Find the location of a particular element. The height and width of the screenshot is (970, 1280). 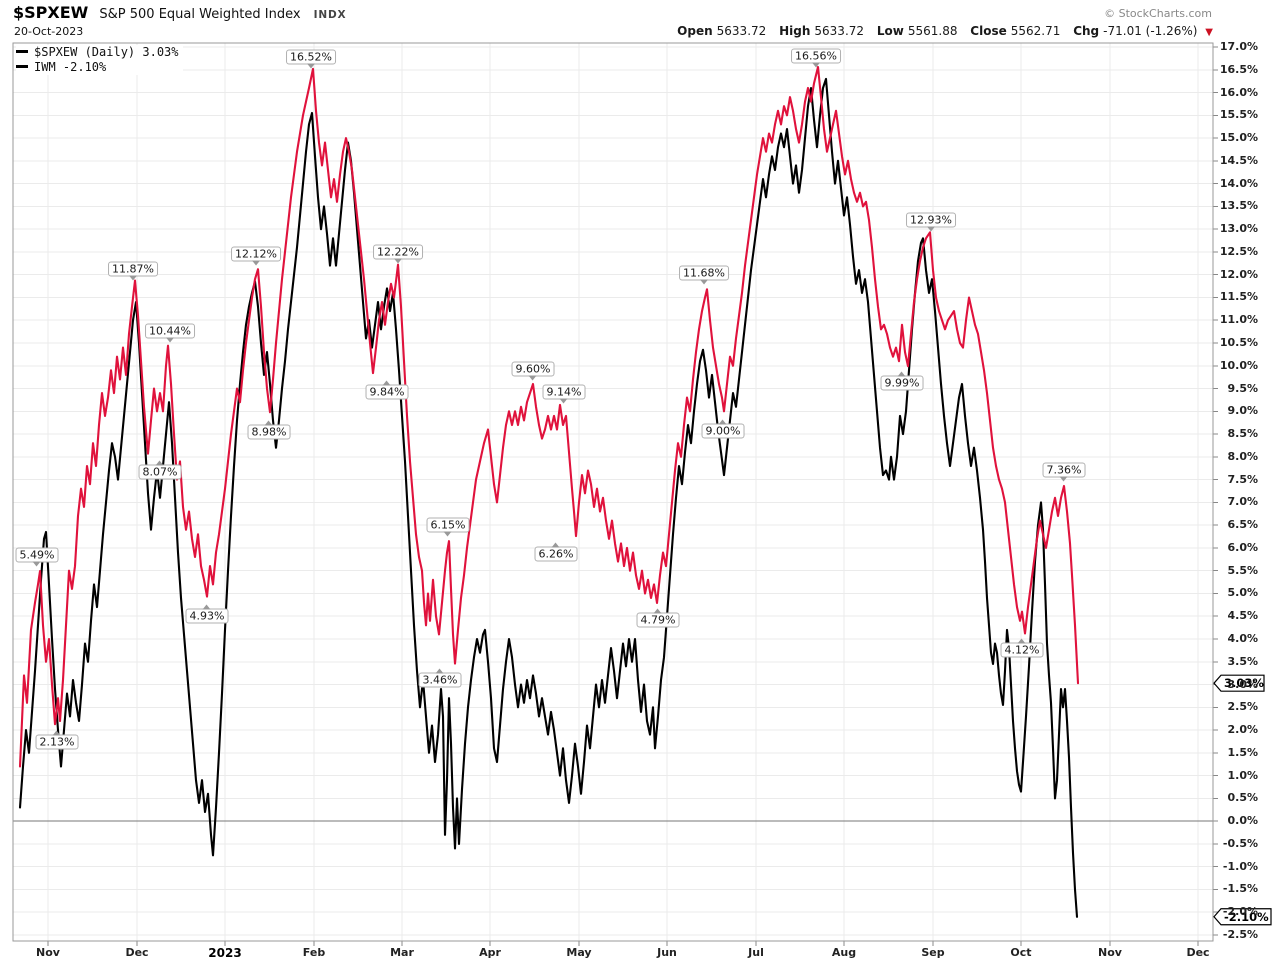

legend-item-spxew: $SPXEW (Daily) 3.03% is located at coordinates (99, 52).